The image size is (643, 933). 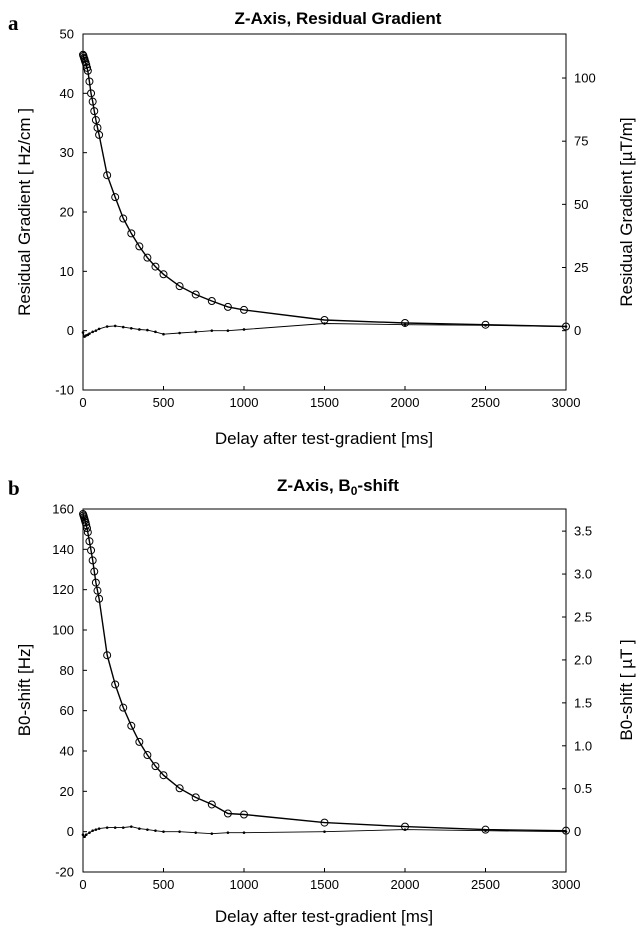 I want to click on right-tick-label: 75, so click(x=581, y=141).